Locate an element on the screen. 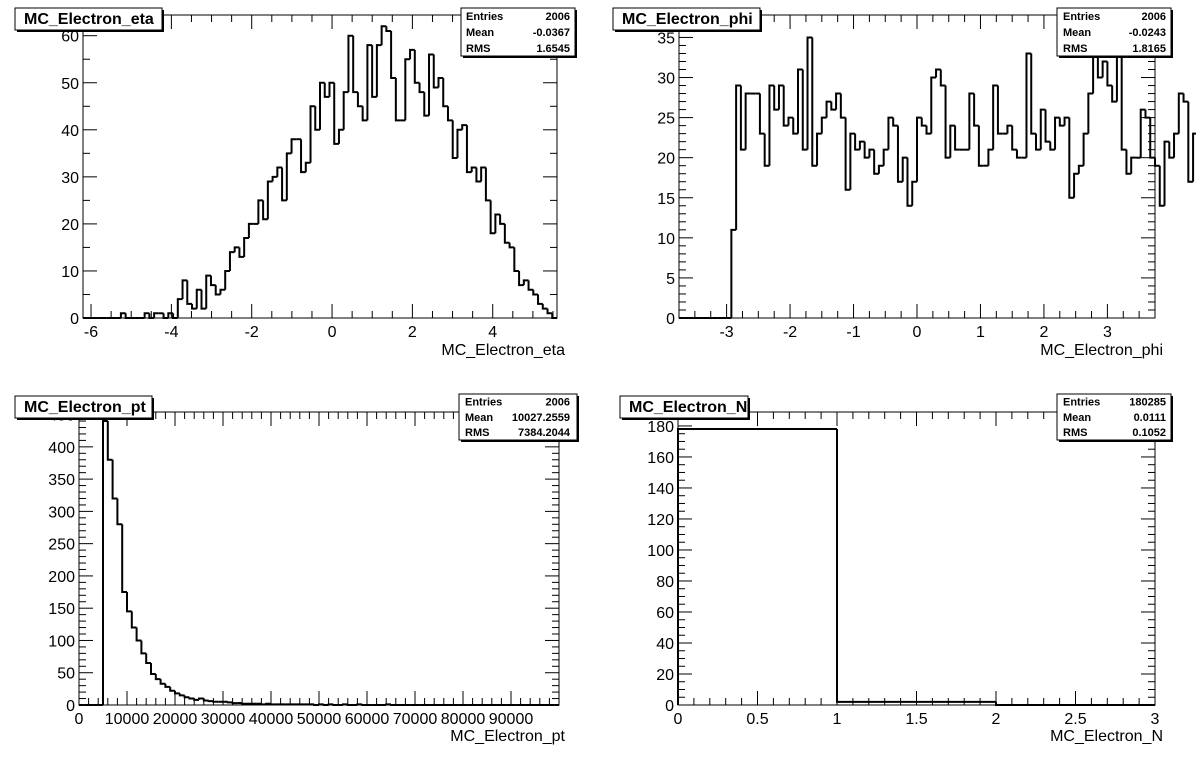 The width and height of the screenshot is (1196, 772). stats-value: 180285 is located at coordinates (1147, 403).